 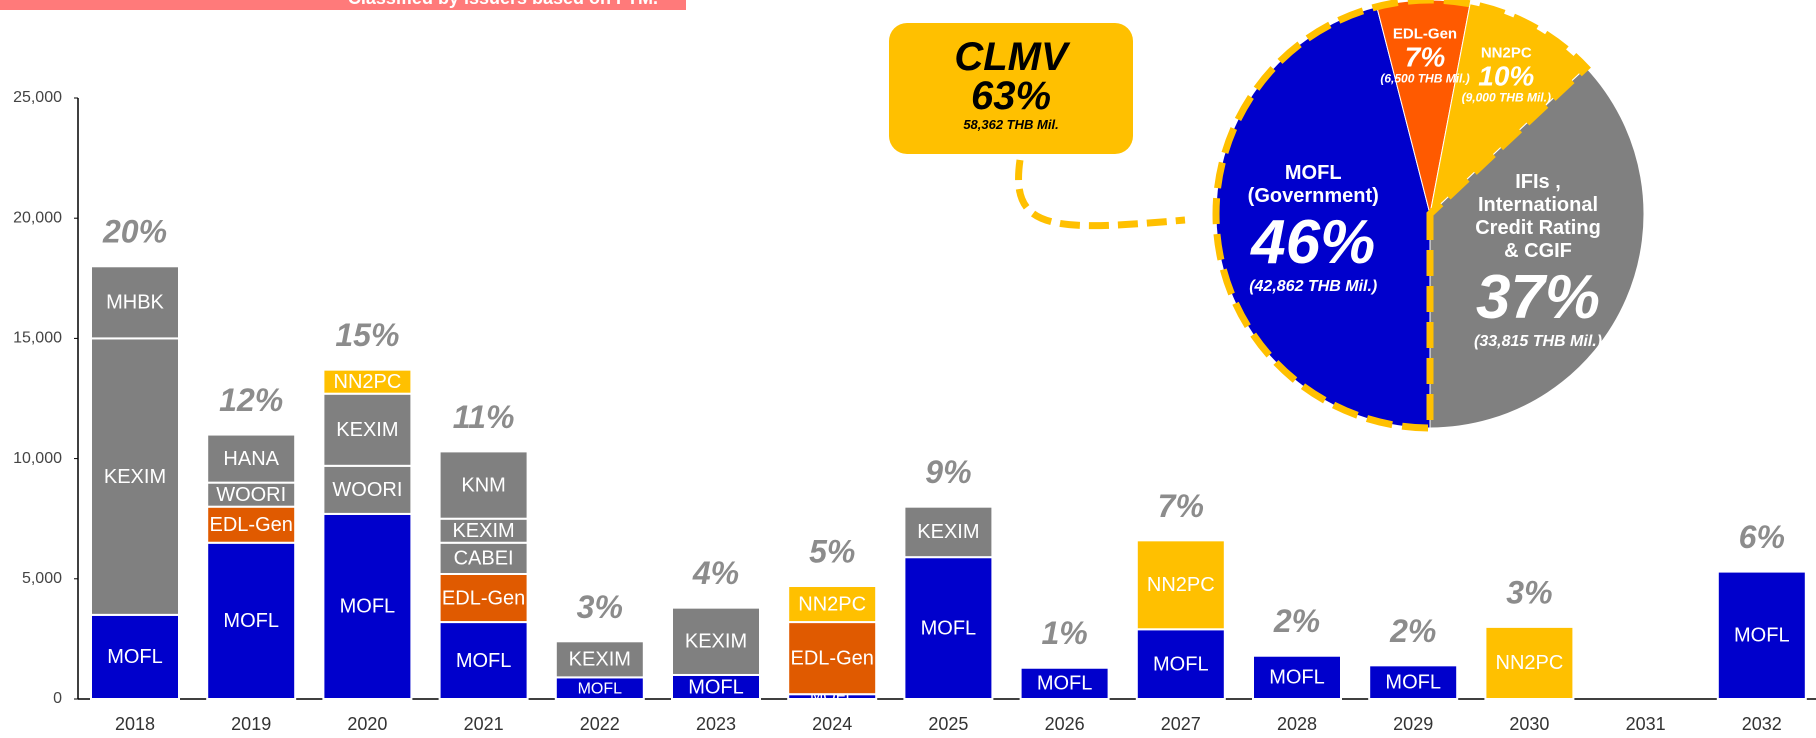 I want to click on segment-label: KNM, so click(x=483, y=485).